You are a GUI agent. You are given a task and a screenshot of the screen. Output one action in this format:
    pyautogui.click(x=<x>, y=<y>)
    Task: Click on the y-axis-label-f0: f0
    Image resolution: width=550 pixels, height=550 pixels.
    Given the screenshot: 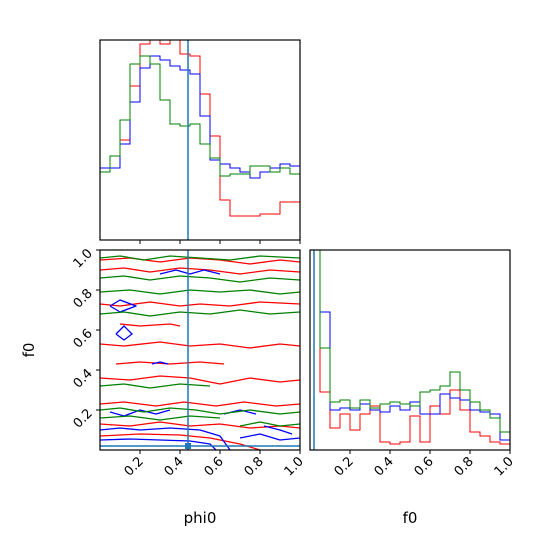 What is the action you would take?
    pyautogui.click(x=29, y=350)
    